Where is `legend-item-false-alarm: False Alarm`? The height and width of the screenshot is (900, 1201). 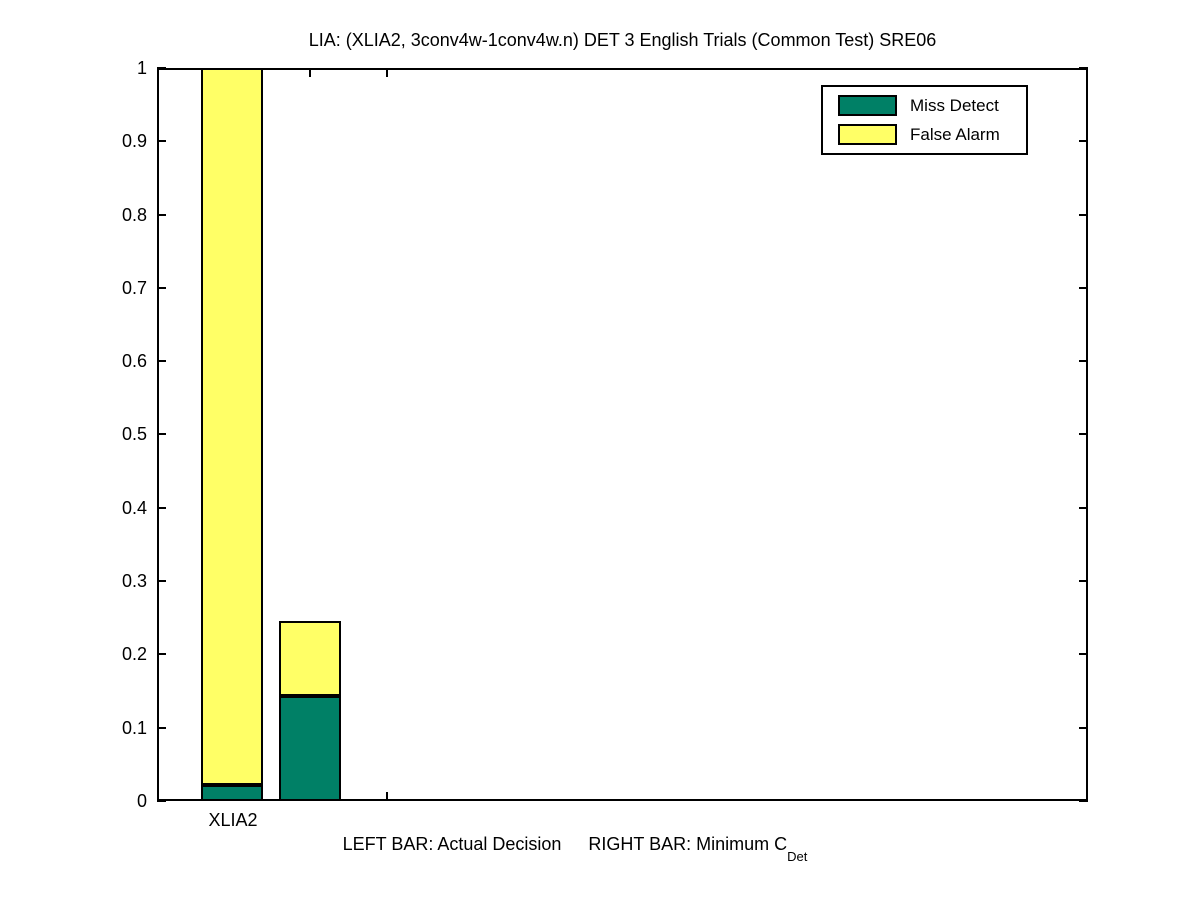 legend-item-false-alarm: False Alarm is located at coordinates (932, 134).